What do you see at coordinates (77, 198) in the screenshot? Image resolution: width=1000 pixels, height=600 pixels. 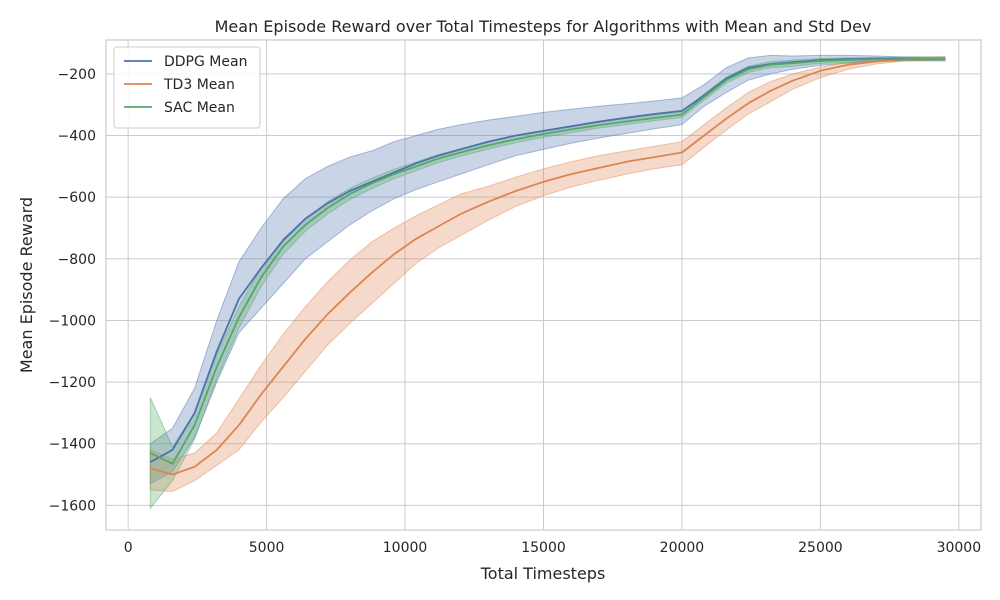 I see `y-tick-label: −600` at bounding box center [77, 198].